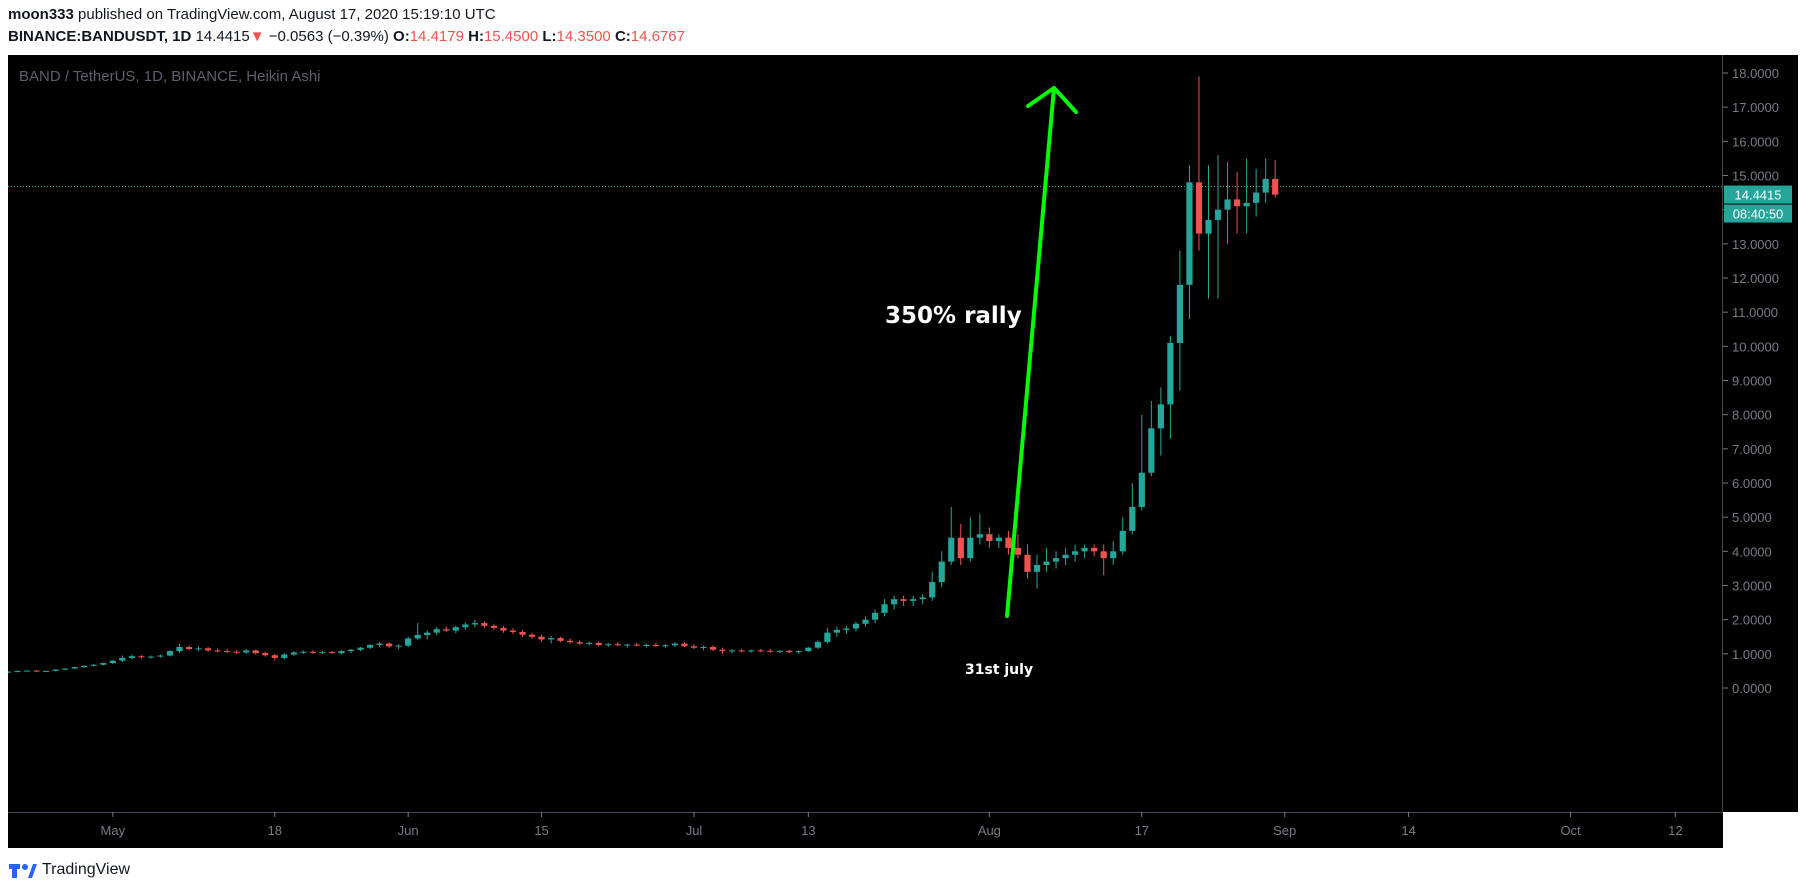  What do you see at coordinates (69, 870) in the screenshot?
I see `tradingview-footer: TradingView` at bounding box center [69, 870].